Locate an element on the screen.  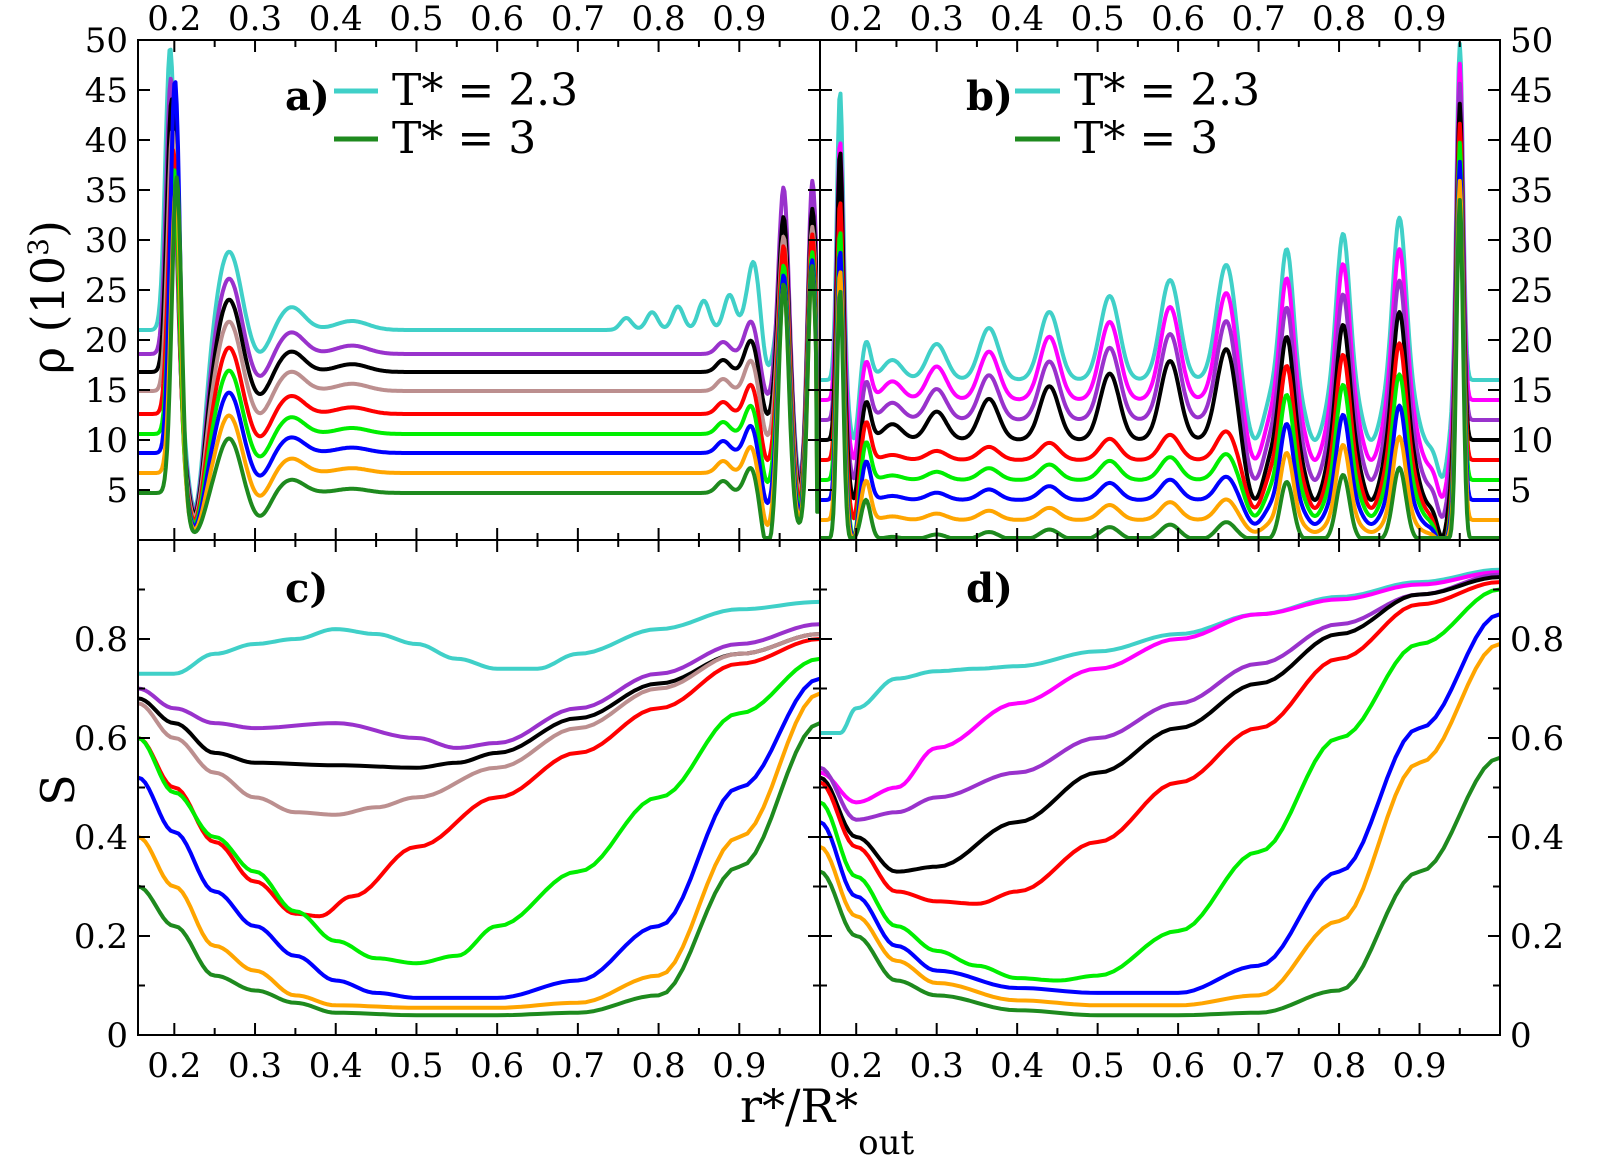
panel-b-label: b) is located at coordinates (989, 96).